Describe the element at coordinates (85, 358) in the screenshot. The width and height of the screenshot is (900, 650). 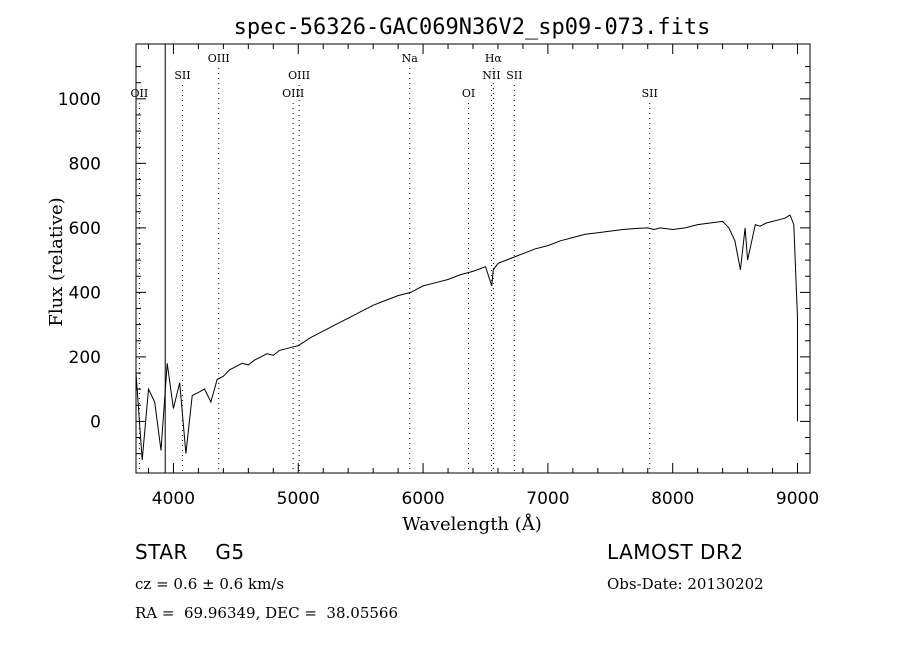
I see `y-tick-label: 200` at that location.